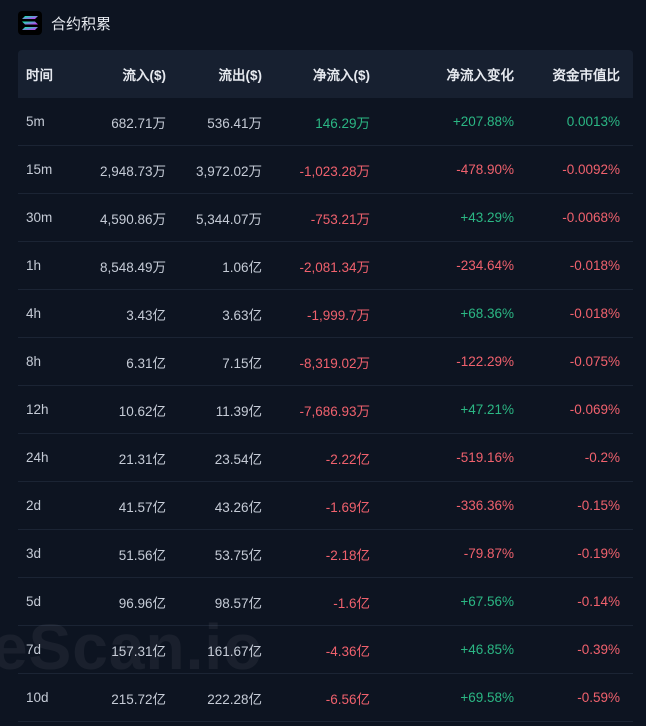  I want to click on time-cell: 2d, so click(34, 505).